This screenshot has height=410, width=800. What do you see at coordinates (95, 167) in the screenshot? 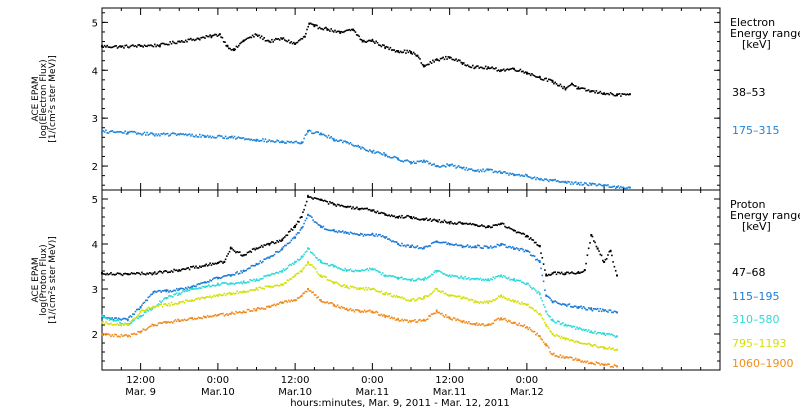
I see `y-tick-label: 2` at bounding box center [95, 167].